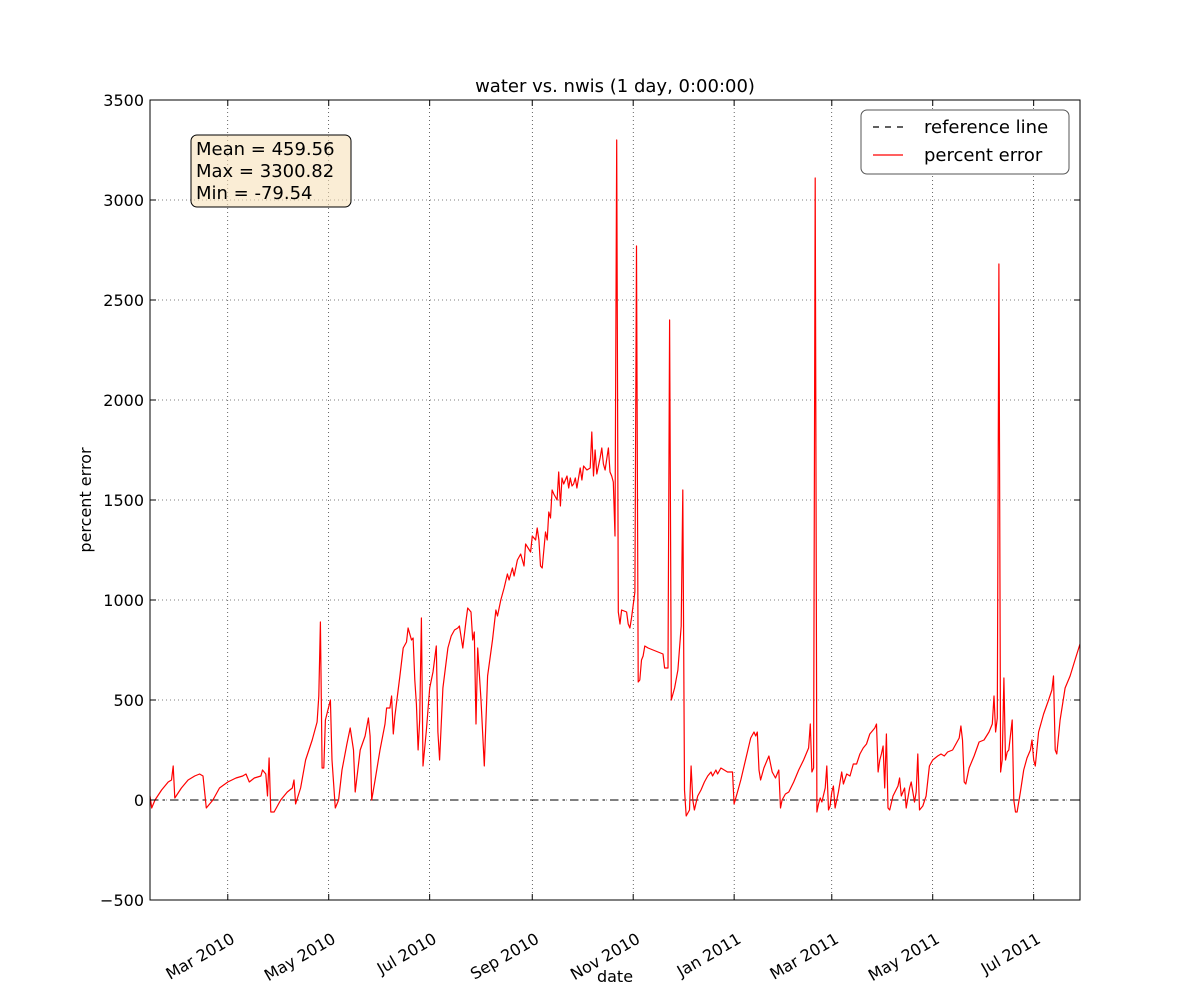  I want to click on legend-reference-line-label: reference line, so click(986, 127).